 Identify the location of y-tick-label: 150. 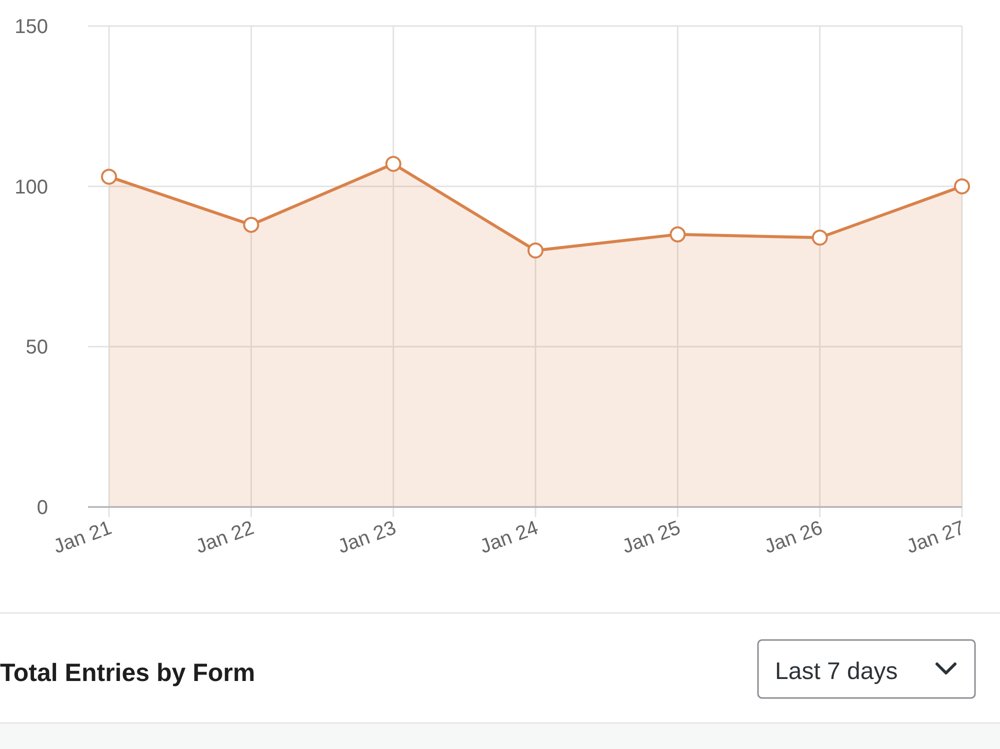
(31, 27).